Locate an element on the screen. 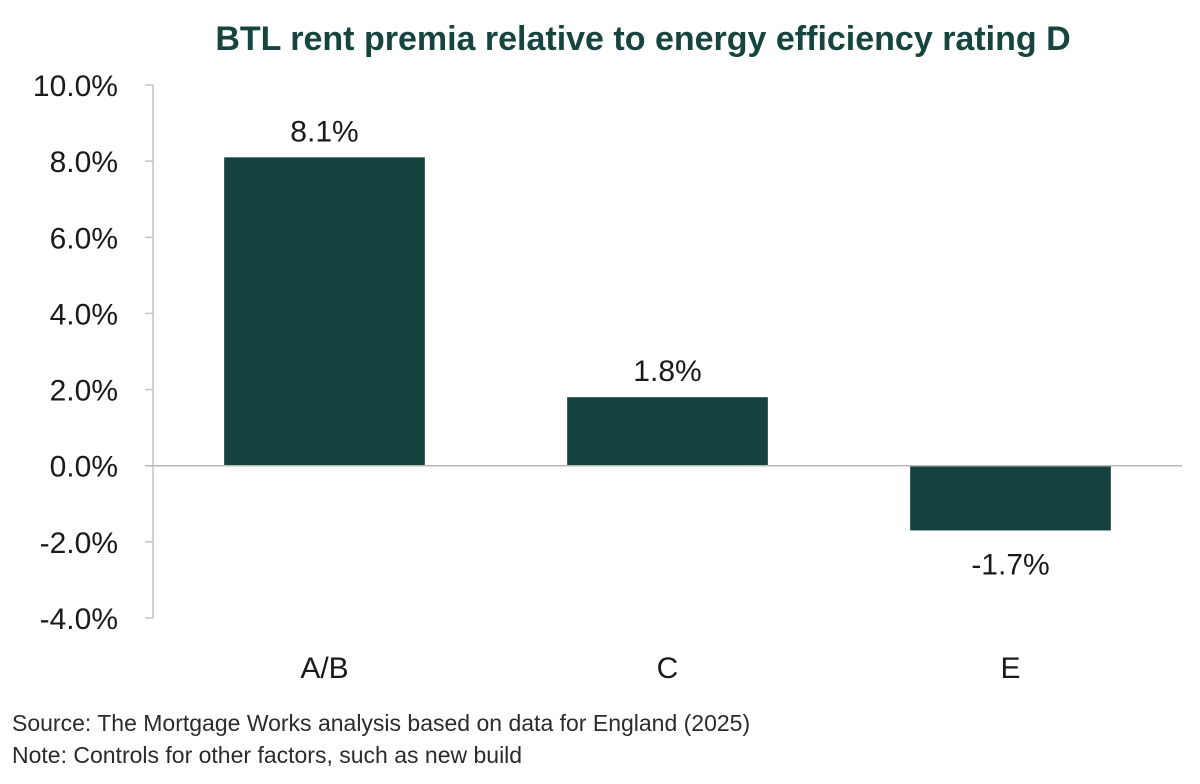 The width and height of the screenshot is (1200, 784). y-tick-label: 8.0% is located at coordinates (84, 162).